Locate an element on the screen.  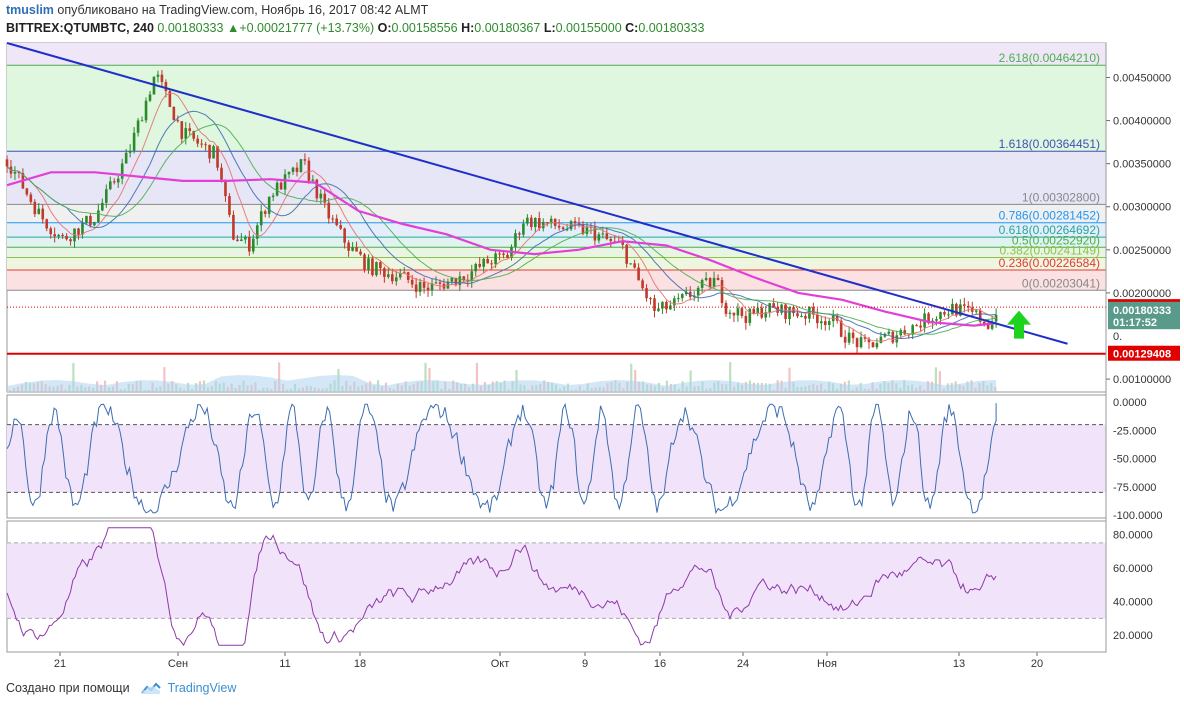
symbol-label: BITTREX:QTUMBTC, 240 is located at coordinates (80, 28).